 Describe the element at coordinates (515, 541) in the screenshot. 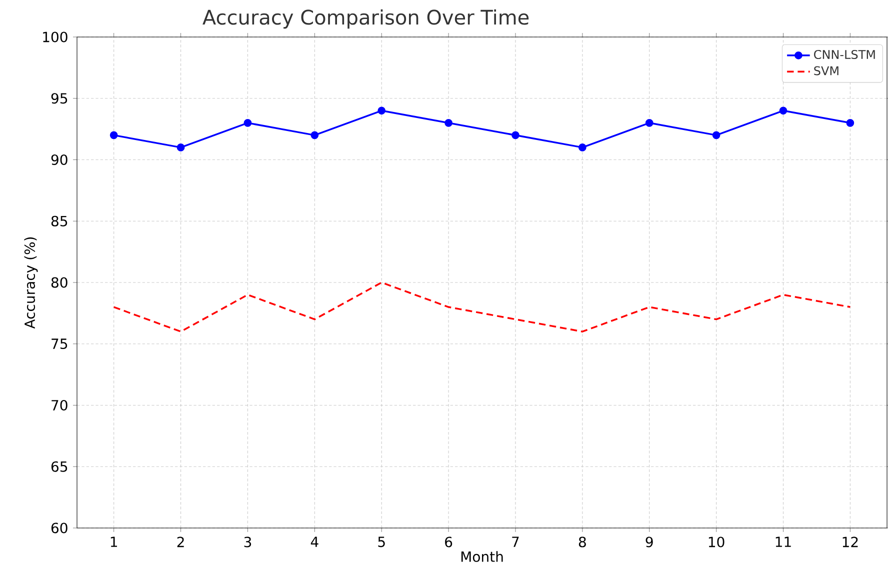

I see `x-tick-label: 7` at that location.